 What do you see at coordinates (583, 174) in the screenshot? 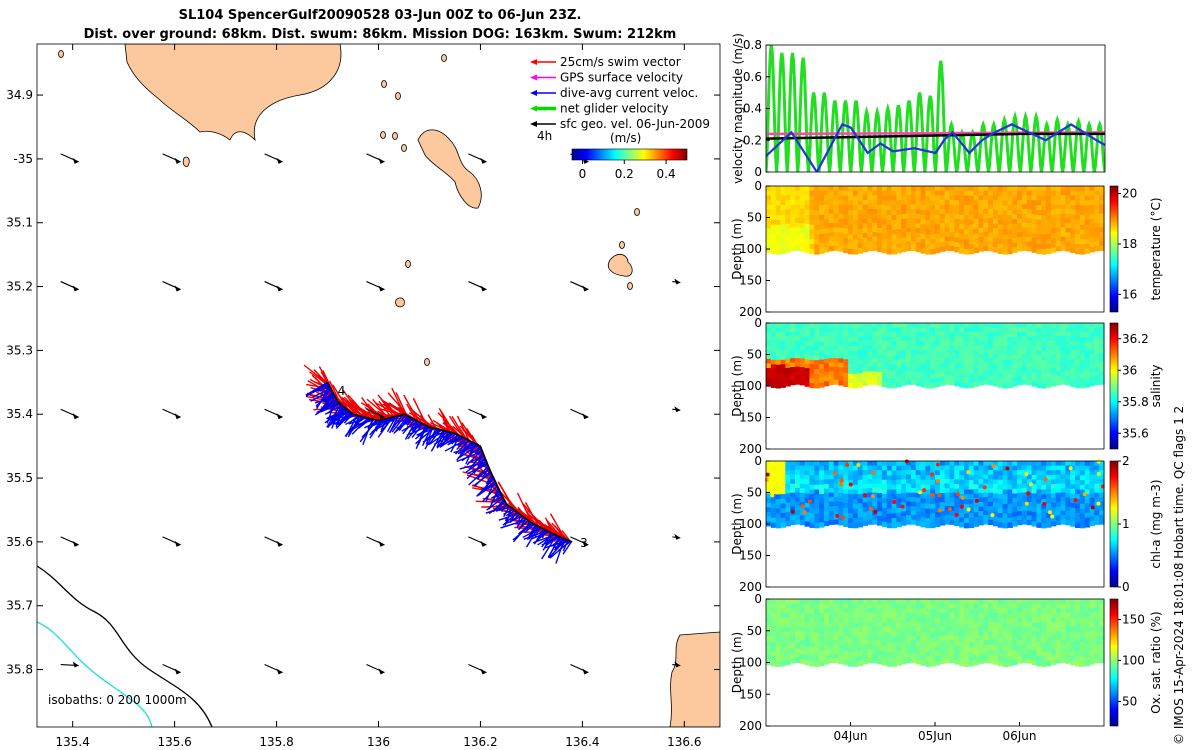
I see `colorbar-tick-label: 0` at bounding box center [583, 174].